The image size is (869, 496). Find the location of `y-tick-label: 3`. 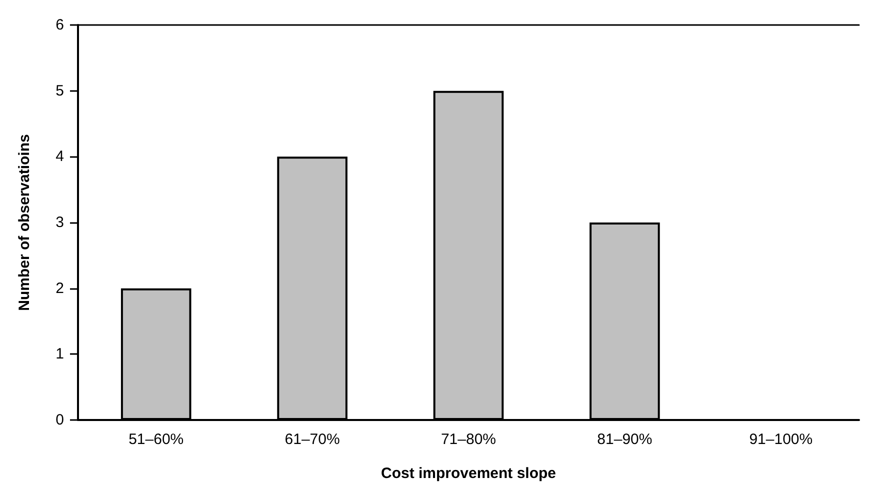

y-tick-label: 3 is located at coordinates (60, 222).